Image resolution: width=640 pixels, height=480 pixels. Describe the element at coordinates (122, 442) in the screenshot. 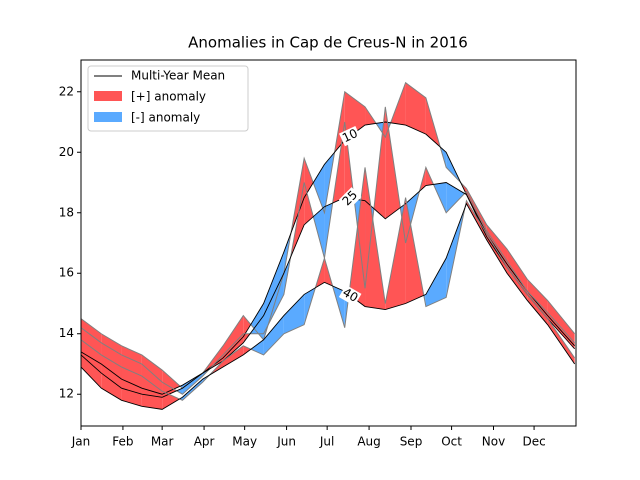

I see `x-tick-label: Feb` at that location.